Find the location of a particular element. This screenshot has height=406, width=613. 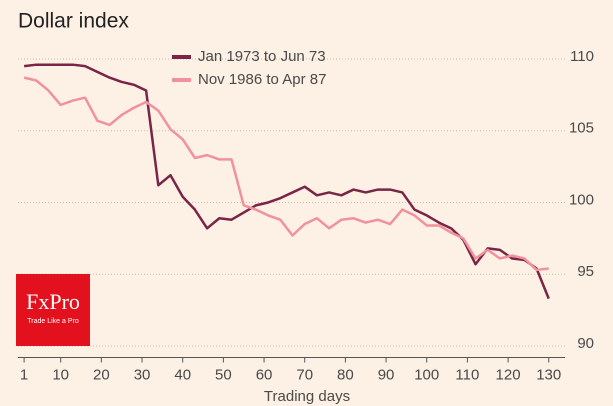

x-tick-label: 1 is located at coordinates (24, 374).